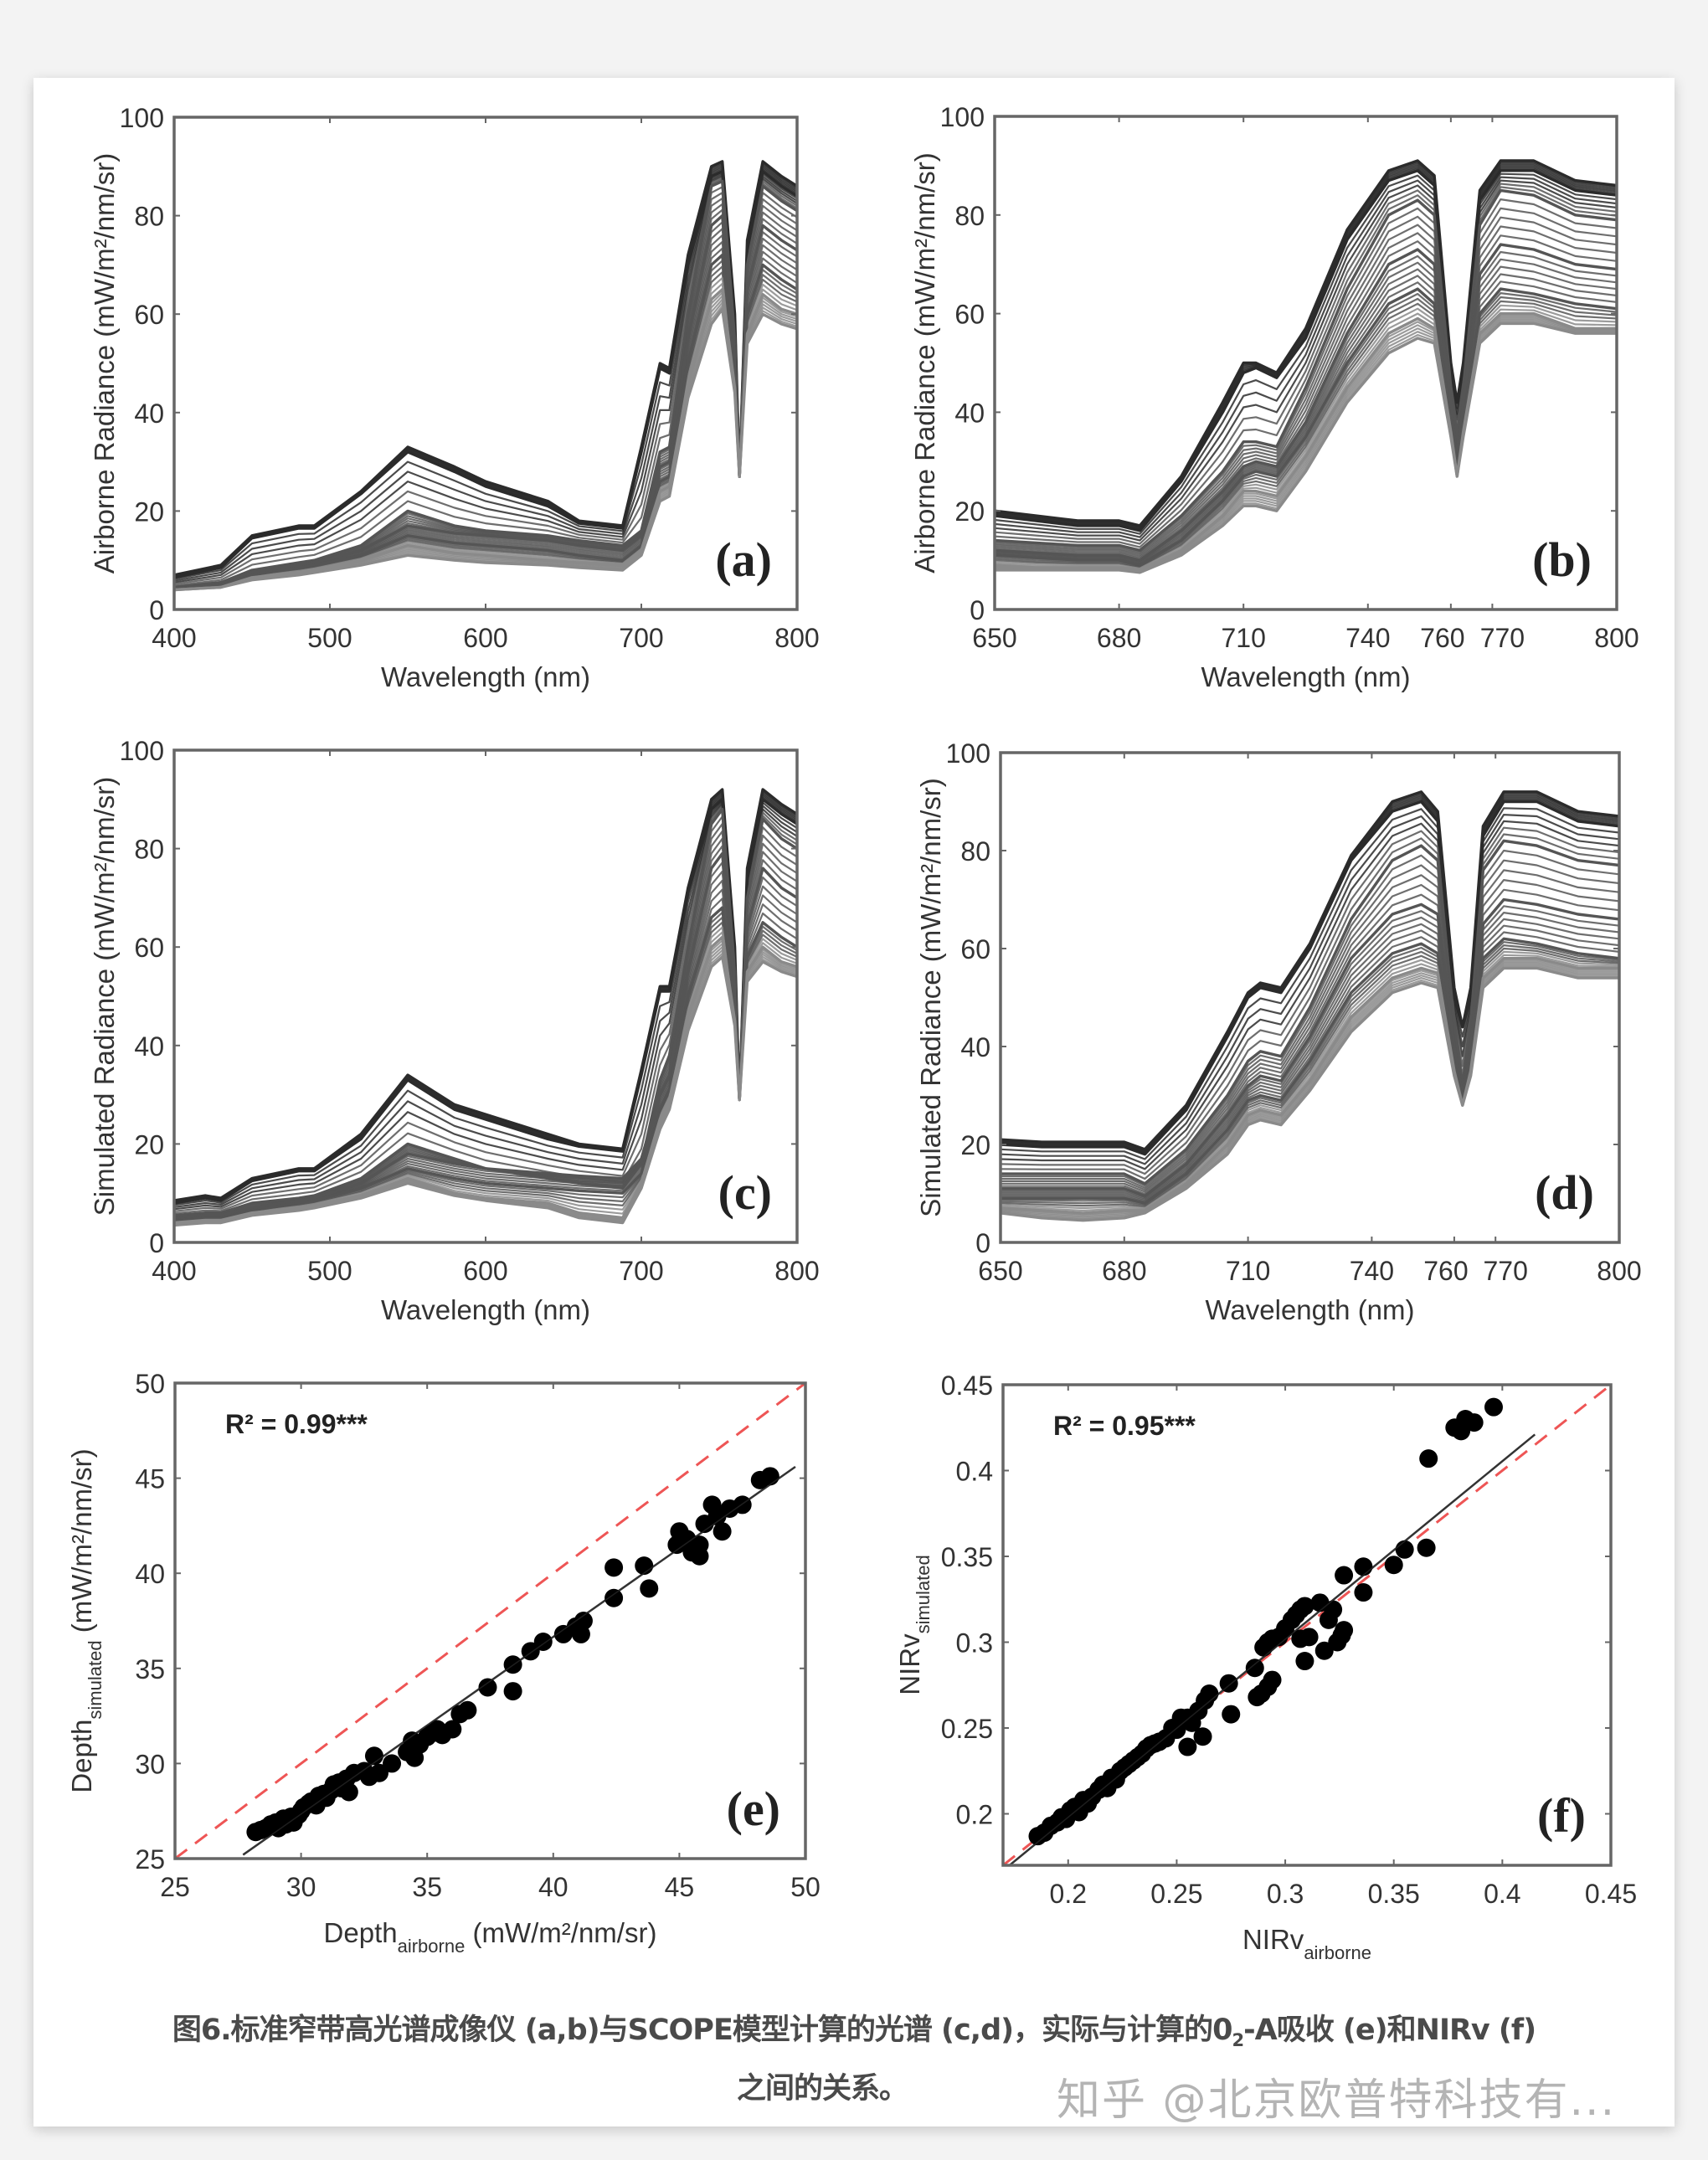 The image size is (1708, 2160). Describe the element at coordinates (967, 1557) in the screenshot. I see `y-tick-label: 0.35` at that location.